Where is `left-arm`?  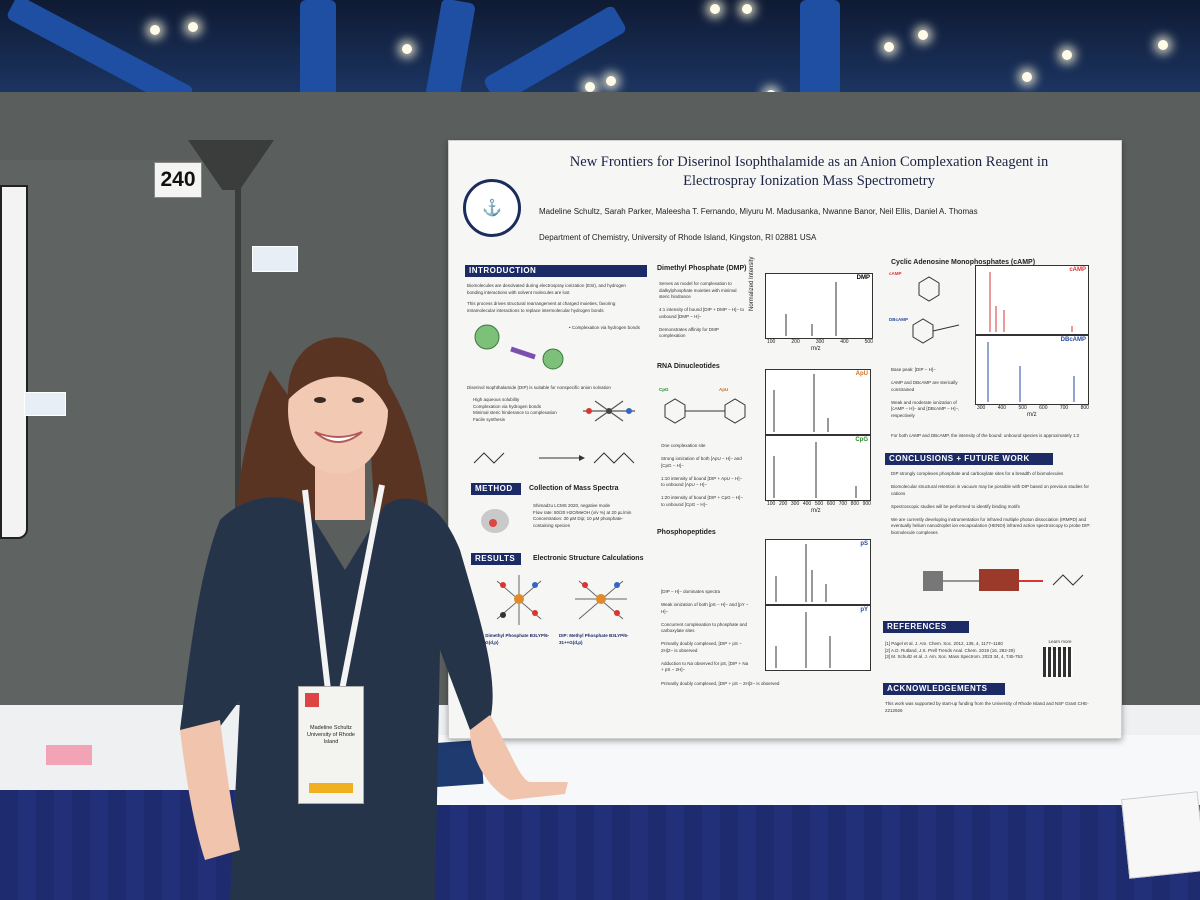
left-arm is located at coordinates (210, 790).